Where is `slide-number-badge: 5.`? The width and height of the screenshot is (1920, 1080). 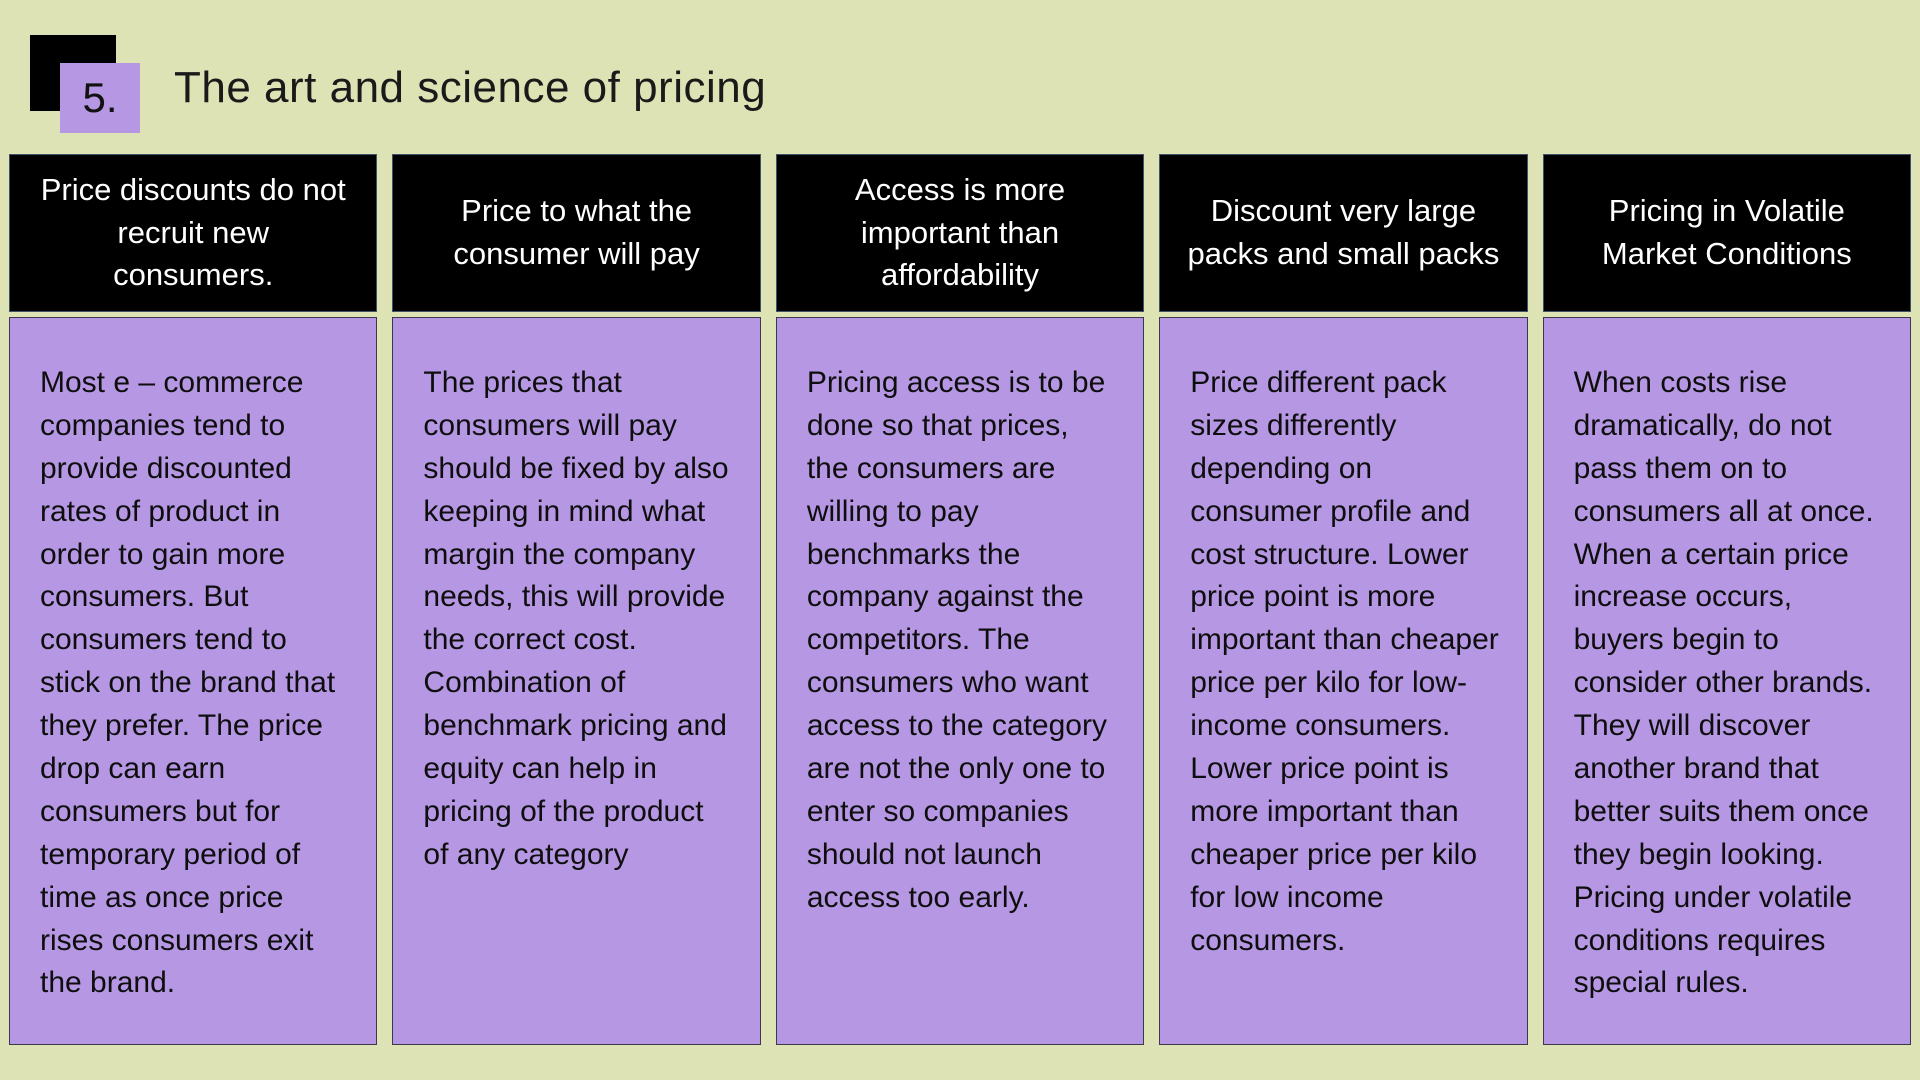
slide-number-badge: 5. is located at coordinates (81, 79).